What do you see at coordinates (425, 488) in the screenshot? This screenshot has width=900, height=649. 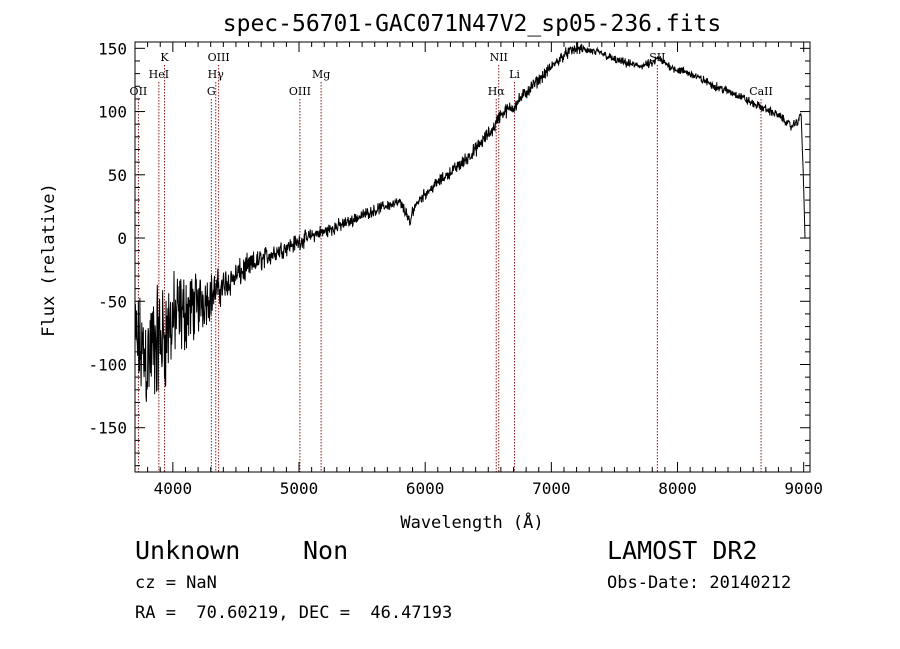 I see `x-tick-label: 6000` at bounding box center [425, 488].